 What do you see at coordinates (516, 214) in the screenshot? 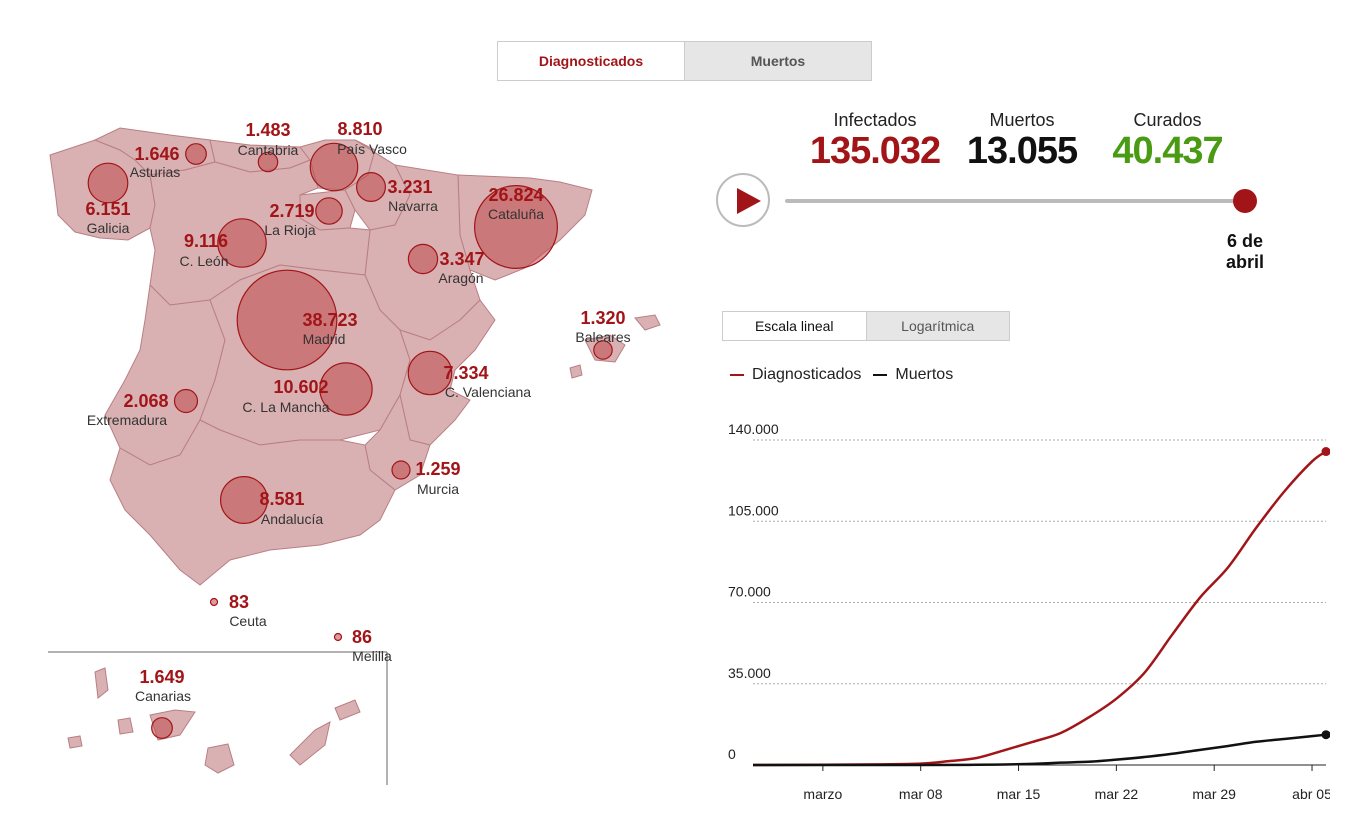
I see `region-name-6: Cataluña` at bounding box center [516, 214].